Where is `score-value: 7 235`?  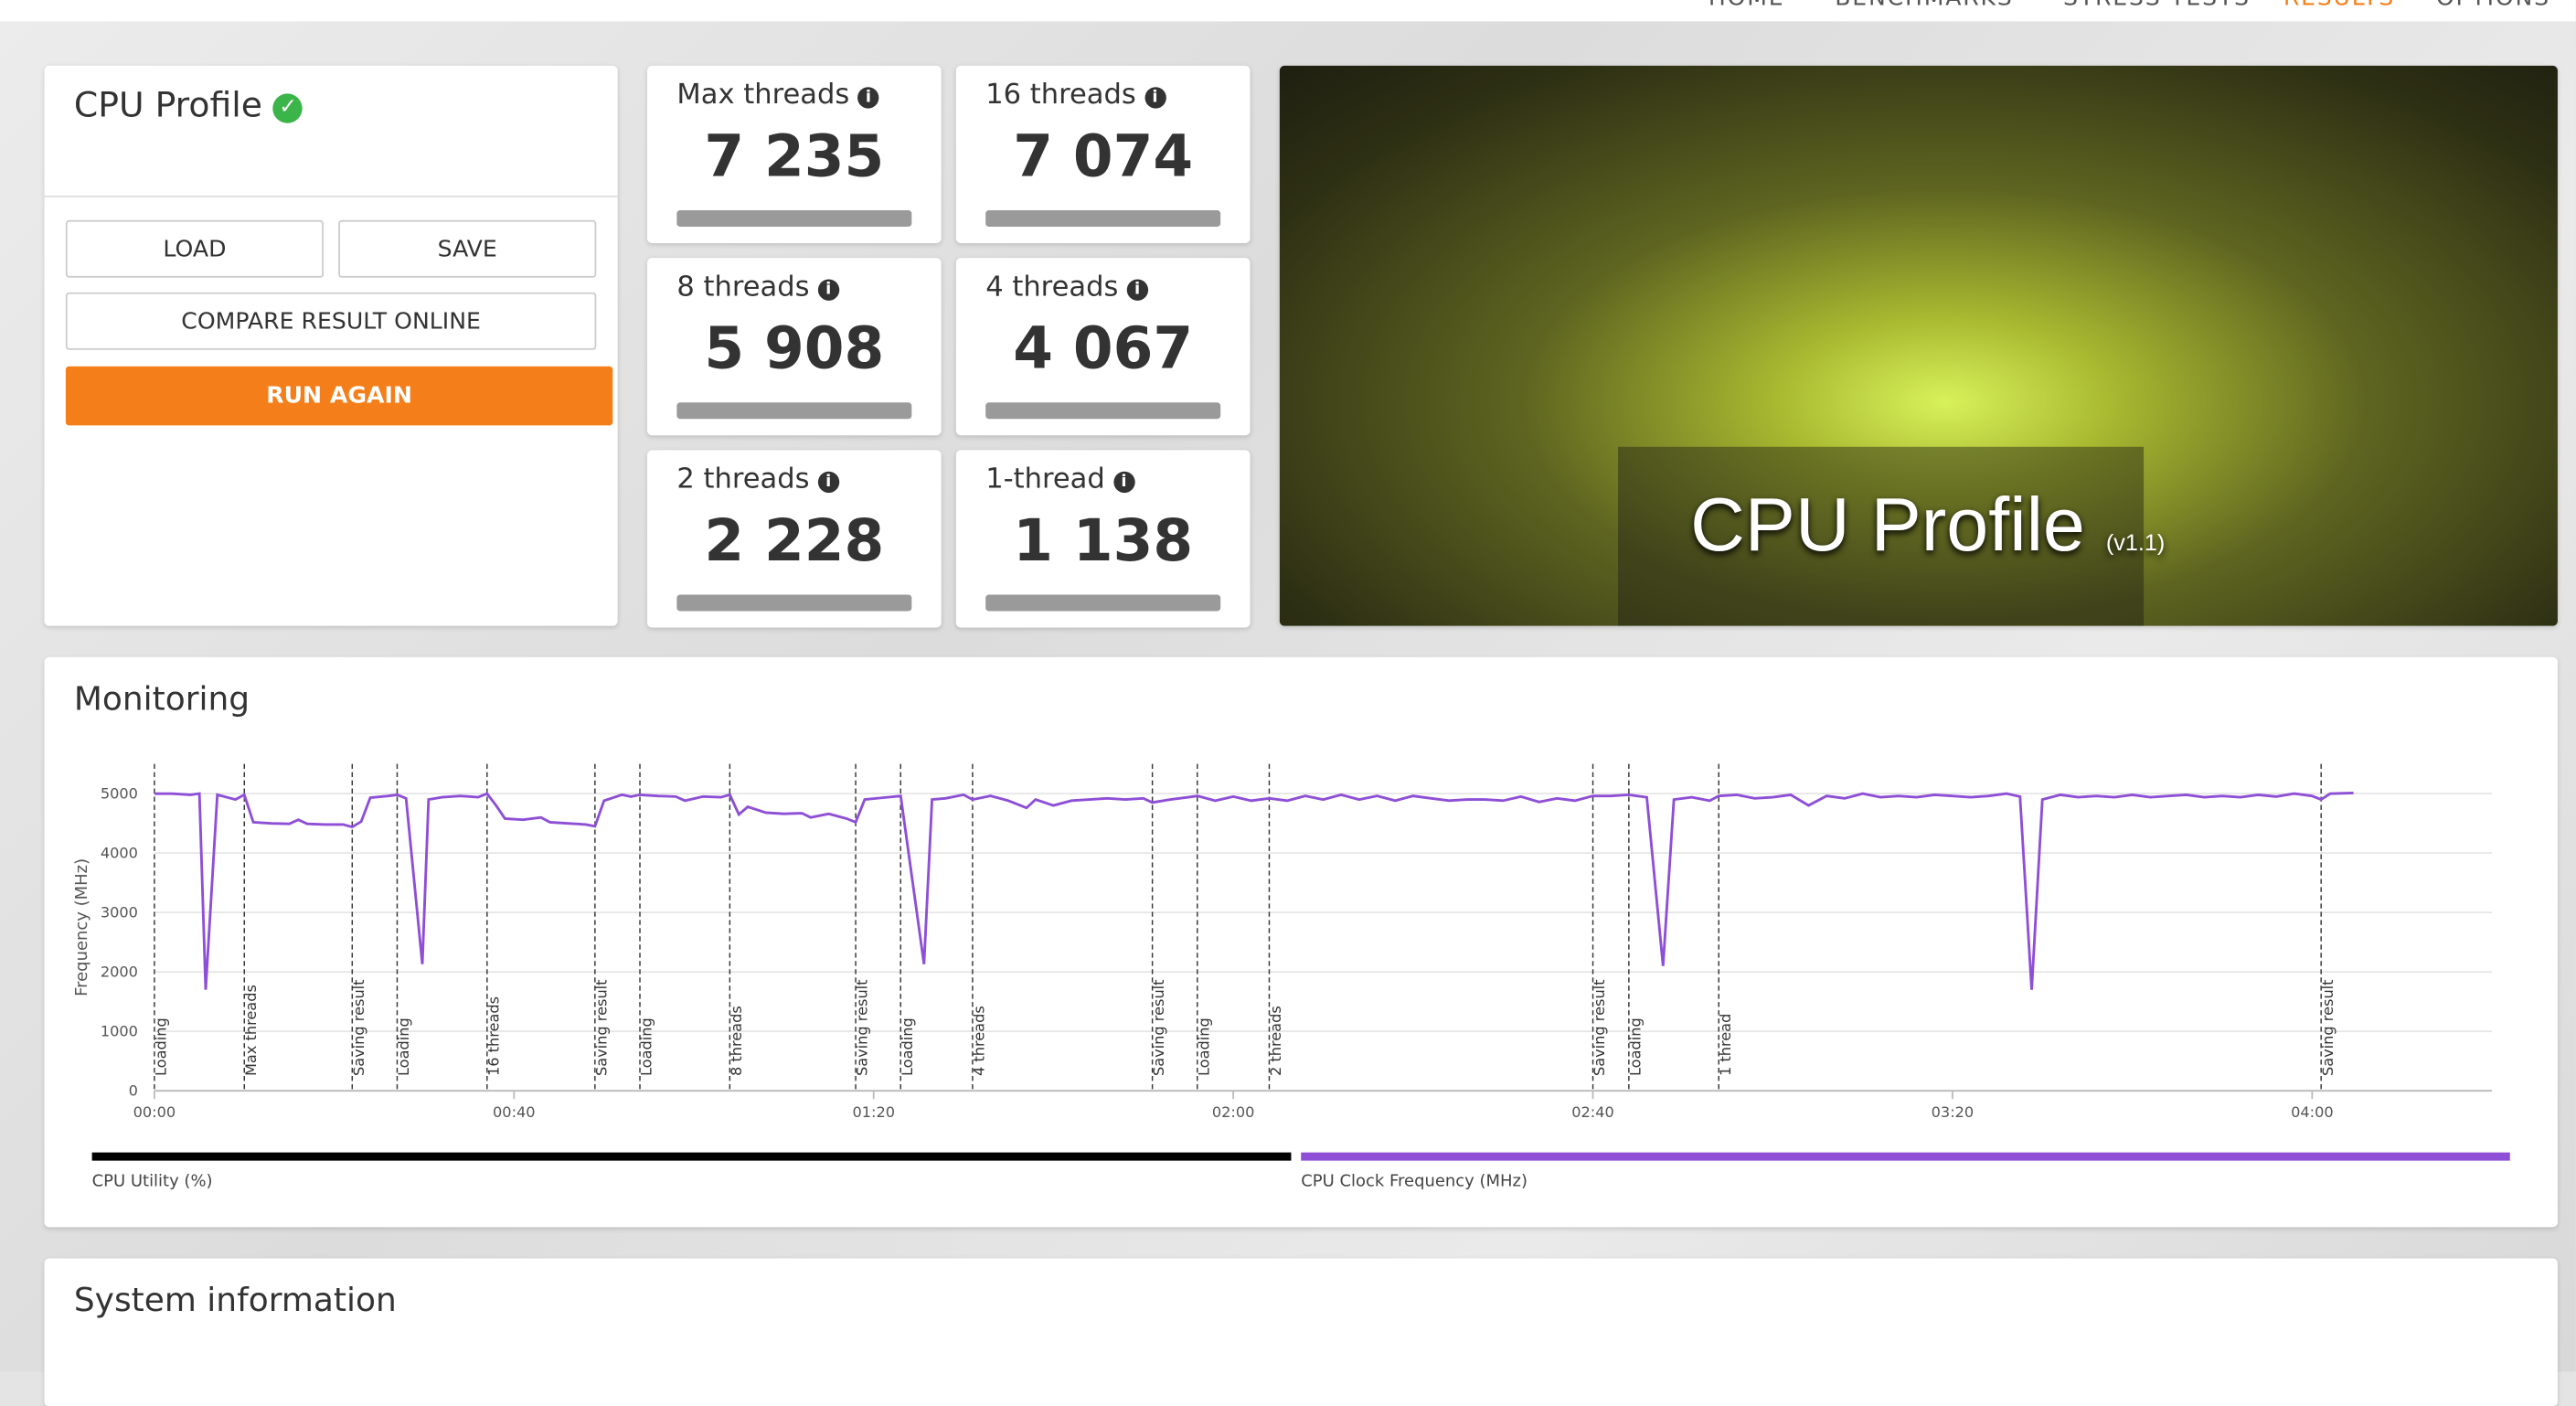
score-value: 7 235 is located at coordinates (794, 157).